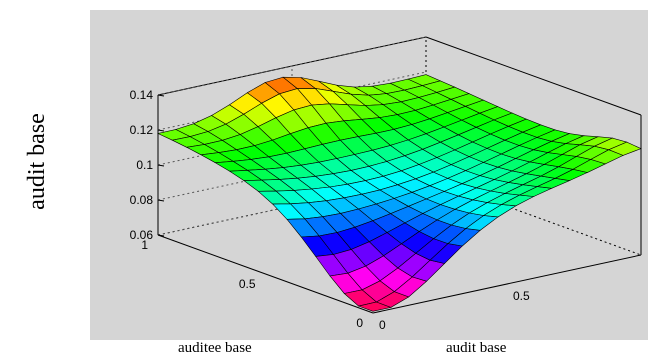 This screenshot has height=360, width=648. Describe the element at coordinates (142, 95) in the screenshot. I see `z-tick-label: 0.14` at that location.